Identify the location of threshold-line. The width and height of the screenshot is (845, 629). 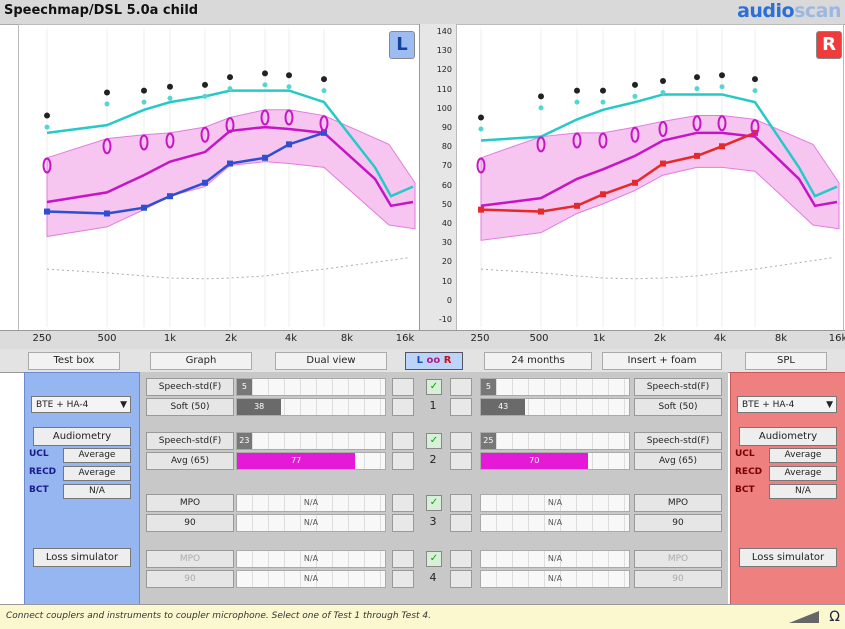
(657, 268).